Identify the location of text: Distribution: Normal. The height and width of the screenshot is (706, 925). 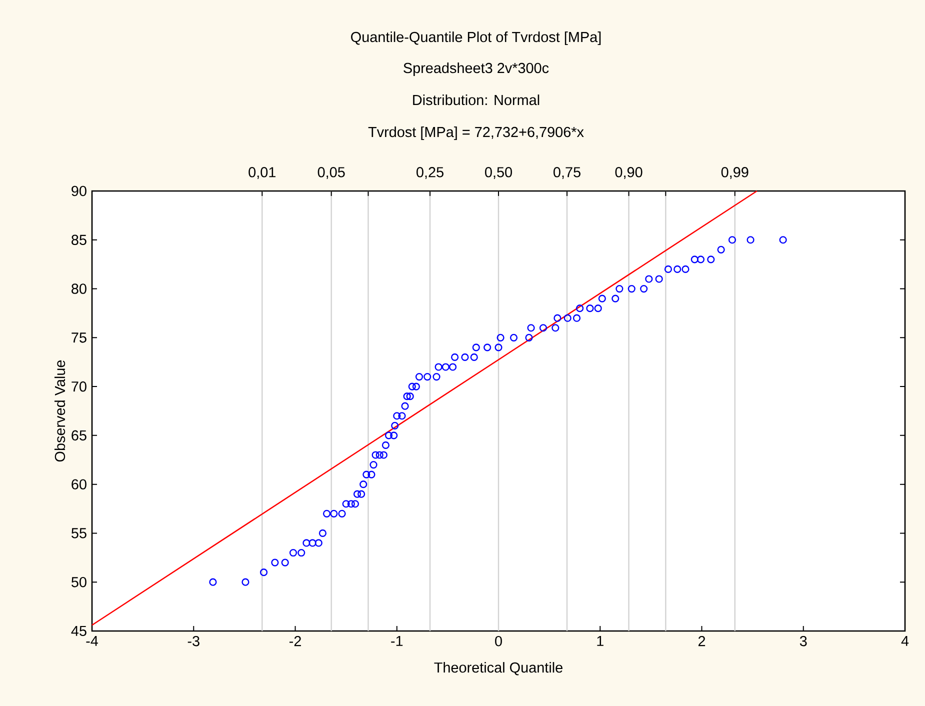
(476, 100).